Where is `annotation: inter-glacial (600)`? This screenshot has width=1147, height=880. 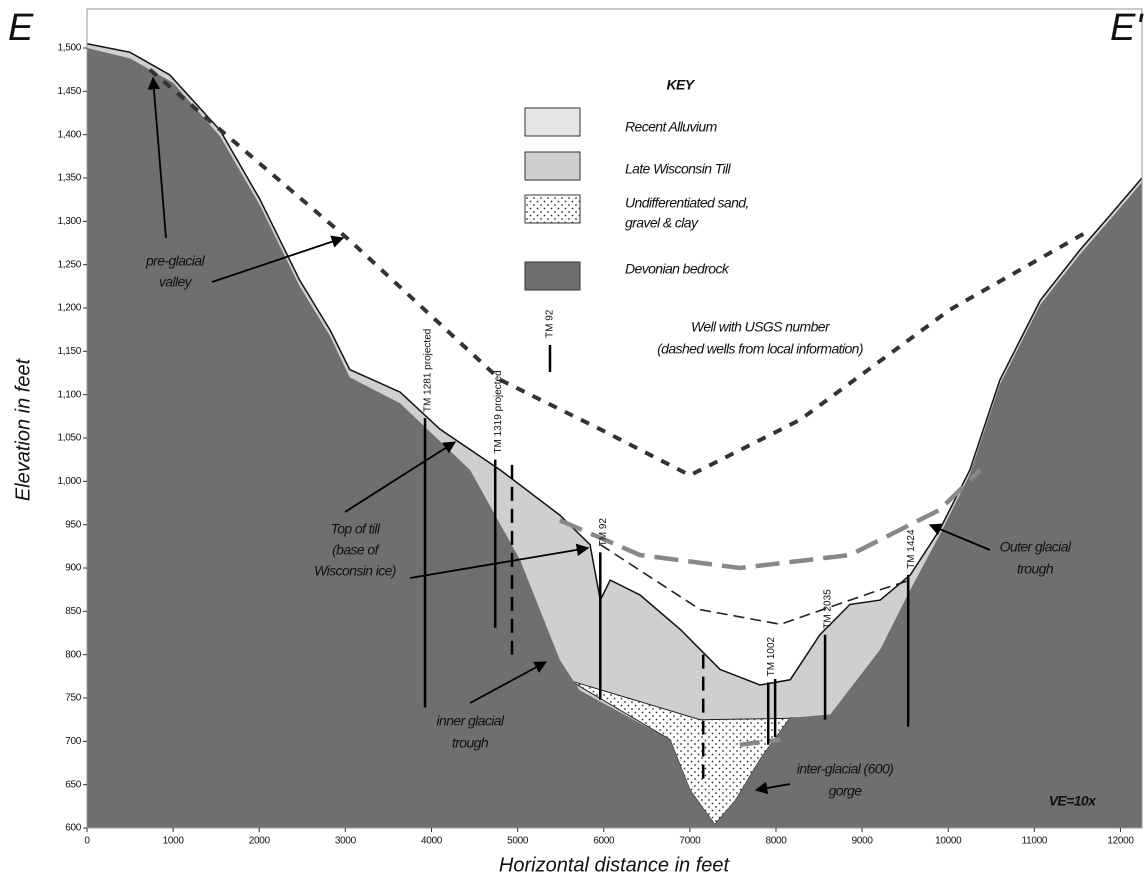 annotation: inter-glacial (600) is located at coordinates (845, 769).